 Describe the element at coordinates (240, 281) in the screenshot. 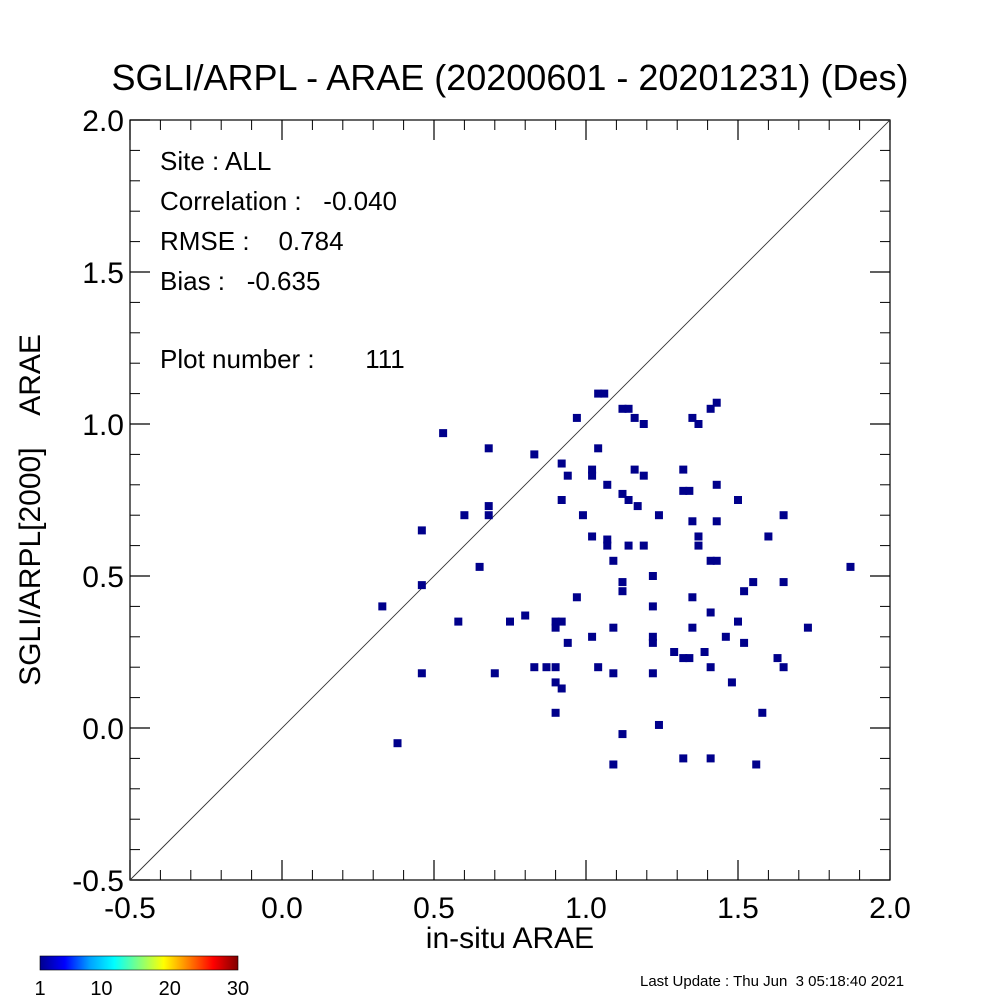

I see `stat-bias: Bias : -0.635` at that location.